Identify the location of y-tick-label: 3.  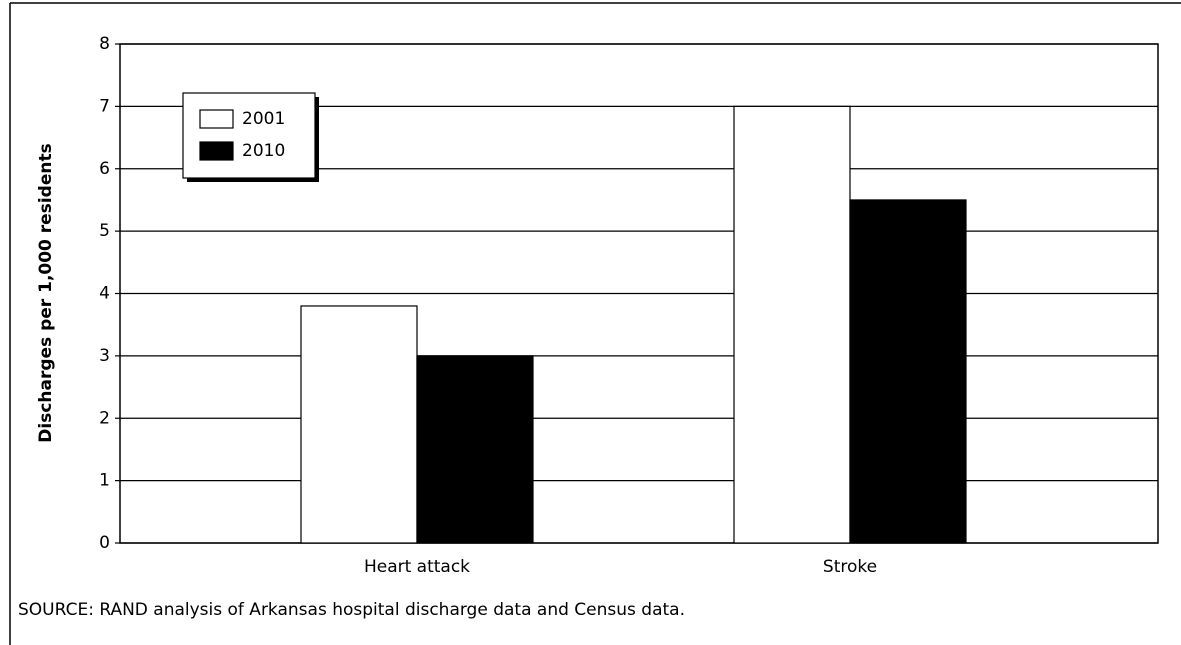
(104, 356).